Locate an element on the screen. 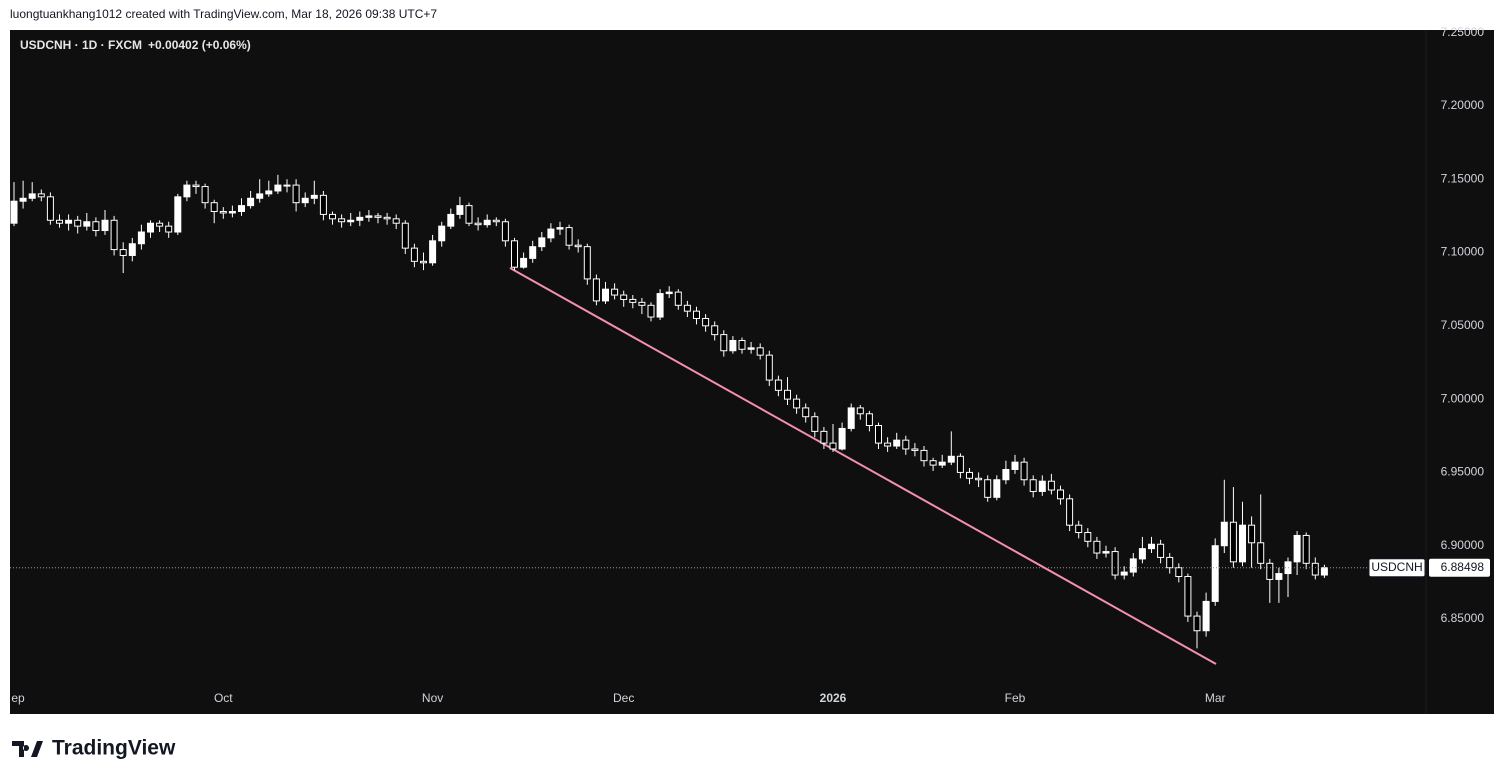 This screenshot has width=1506, height=781. price-change: +0.00402 (+0.06%) is located at coordinates (199, 45).